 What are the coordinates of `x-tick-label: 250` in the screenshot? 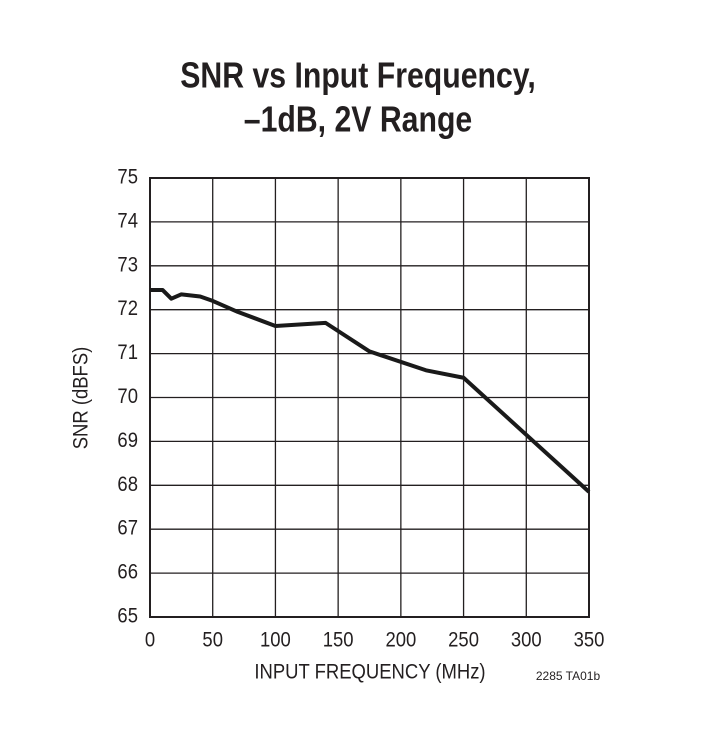 It's located at (463, 639).